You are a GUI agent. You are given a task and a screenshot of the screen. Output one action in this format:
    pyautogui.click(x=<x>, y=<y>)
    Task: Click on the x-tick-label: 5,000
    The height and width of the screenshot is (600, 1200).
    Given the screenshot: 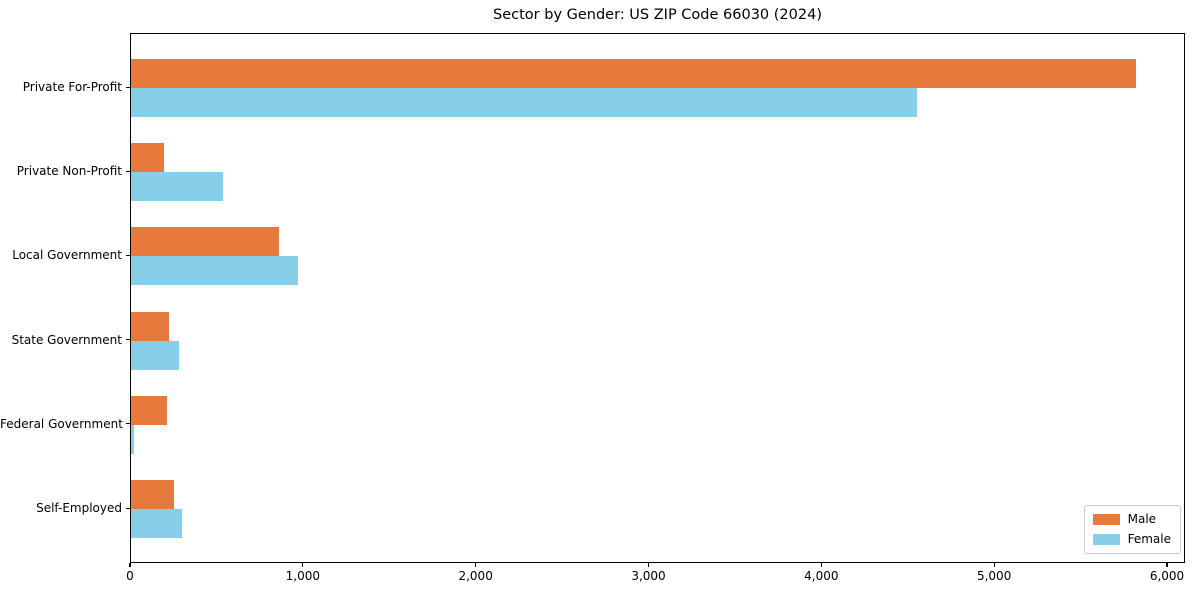 What is the action you would take?
    pyautogui.click(x=994, y=576)
    